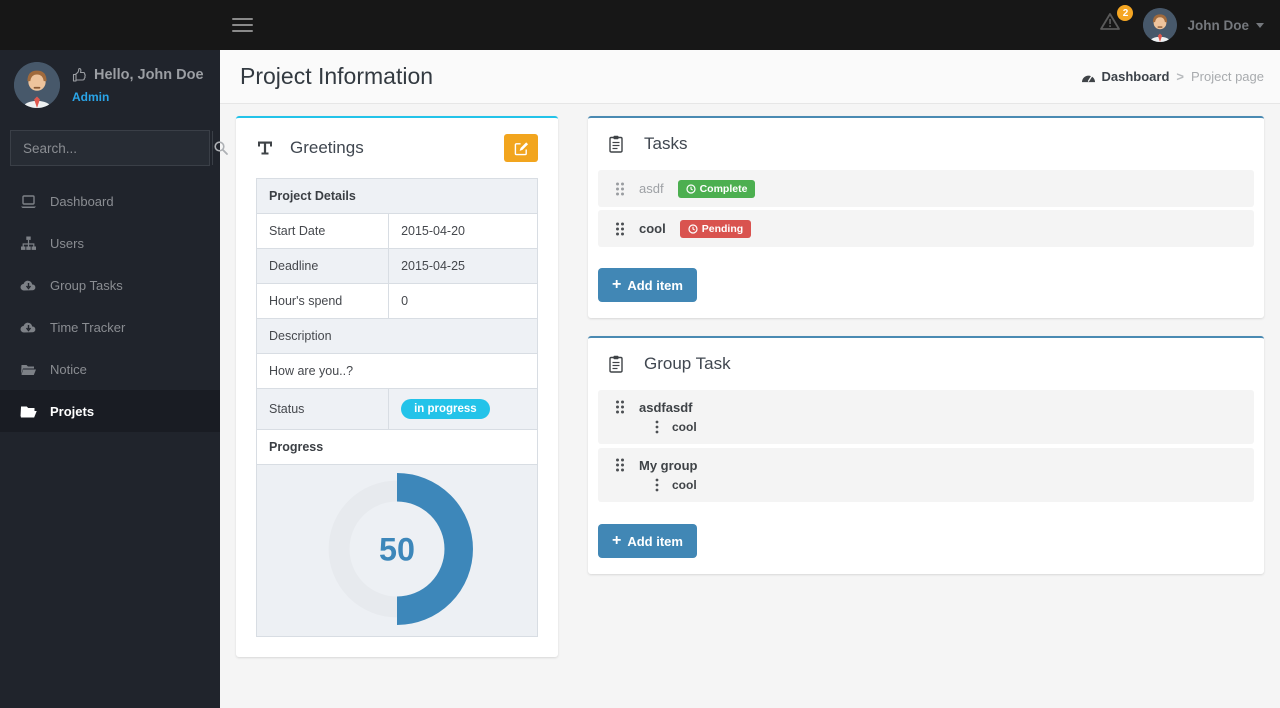  What do you see at coordinates (265, 148) in the screenshot?
I see `text-icon` at bounding box center [265, 148].